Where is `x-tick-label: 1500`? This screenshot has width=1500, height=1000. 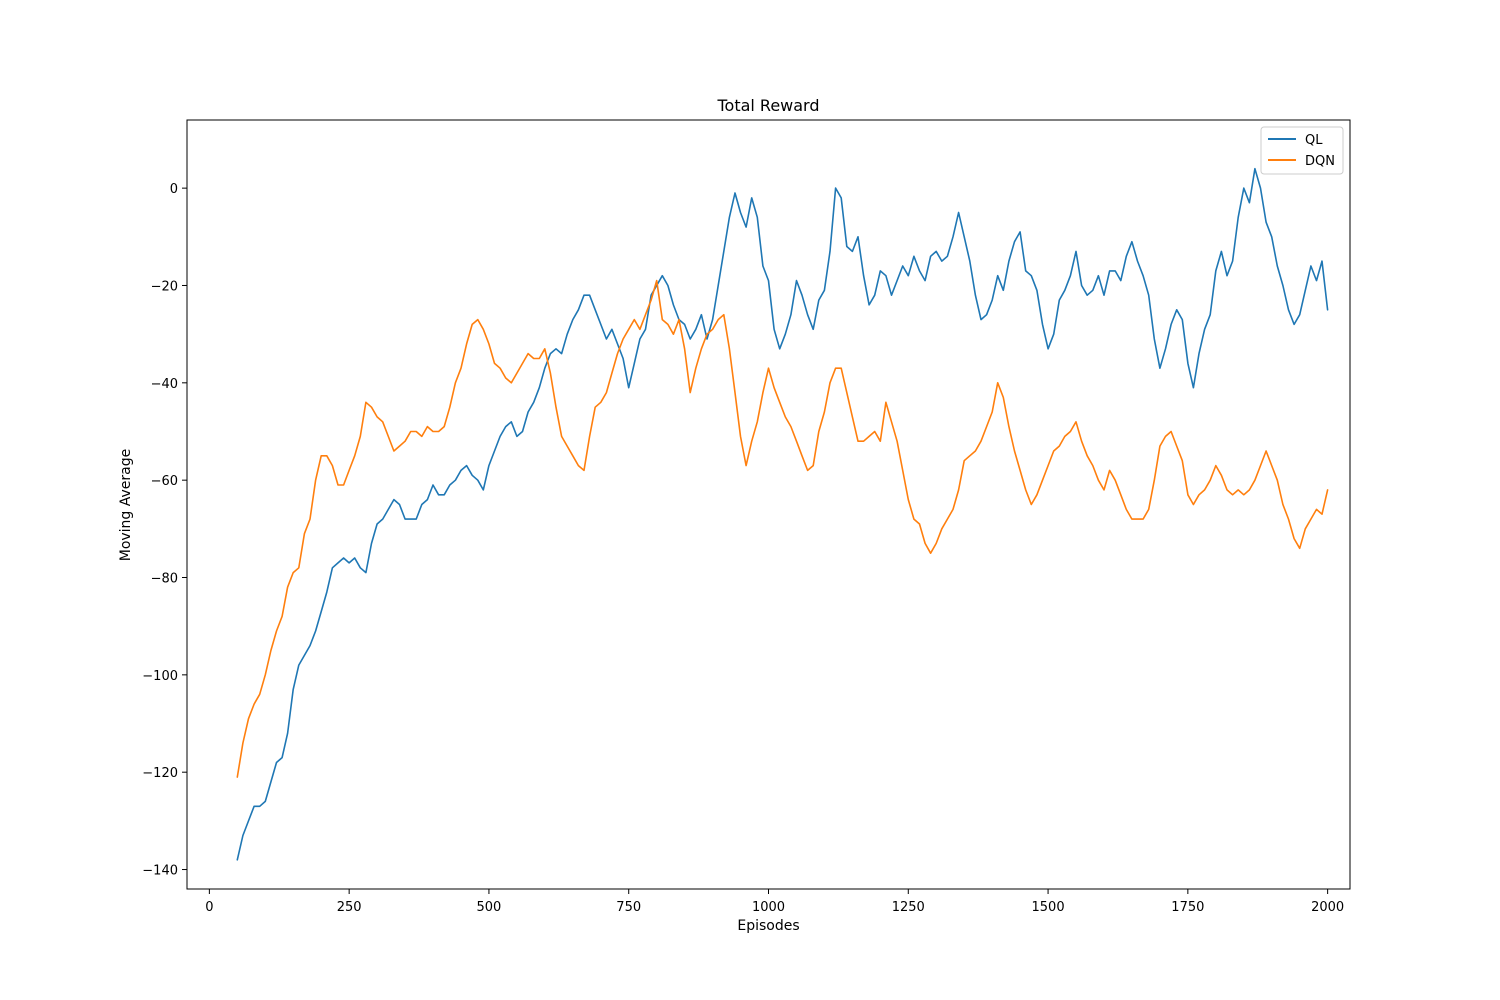
x-tick-label: 1500 is located at coordinates (1048, 907).